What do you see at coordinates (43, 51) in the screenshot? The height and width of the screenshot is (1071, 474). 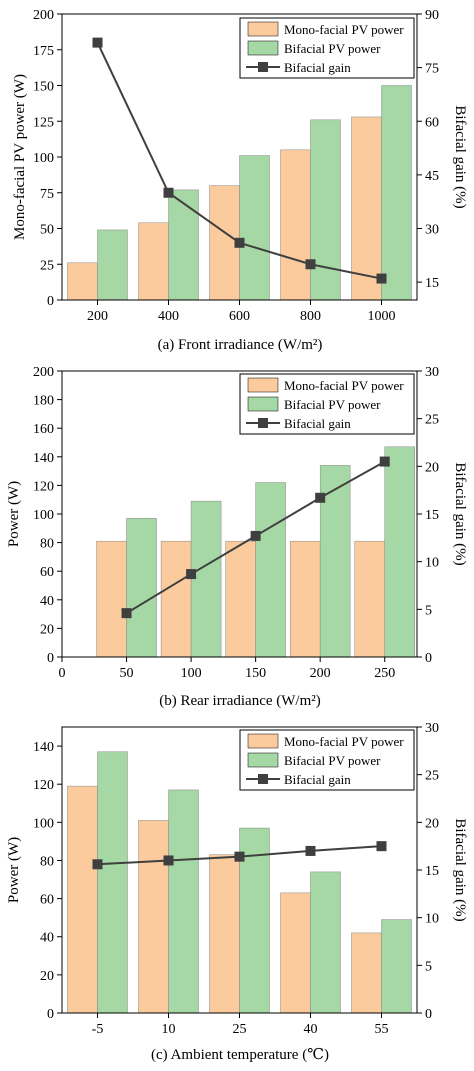 I see `y-tick-label: 175` at bounding box center [43, 51].